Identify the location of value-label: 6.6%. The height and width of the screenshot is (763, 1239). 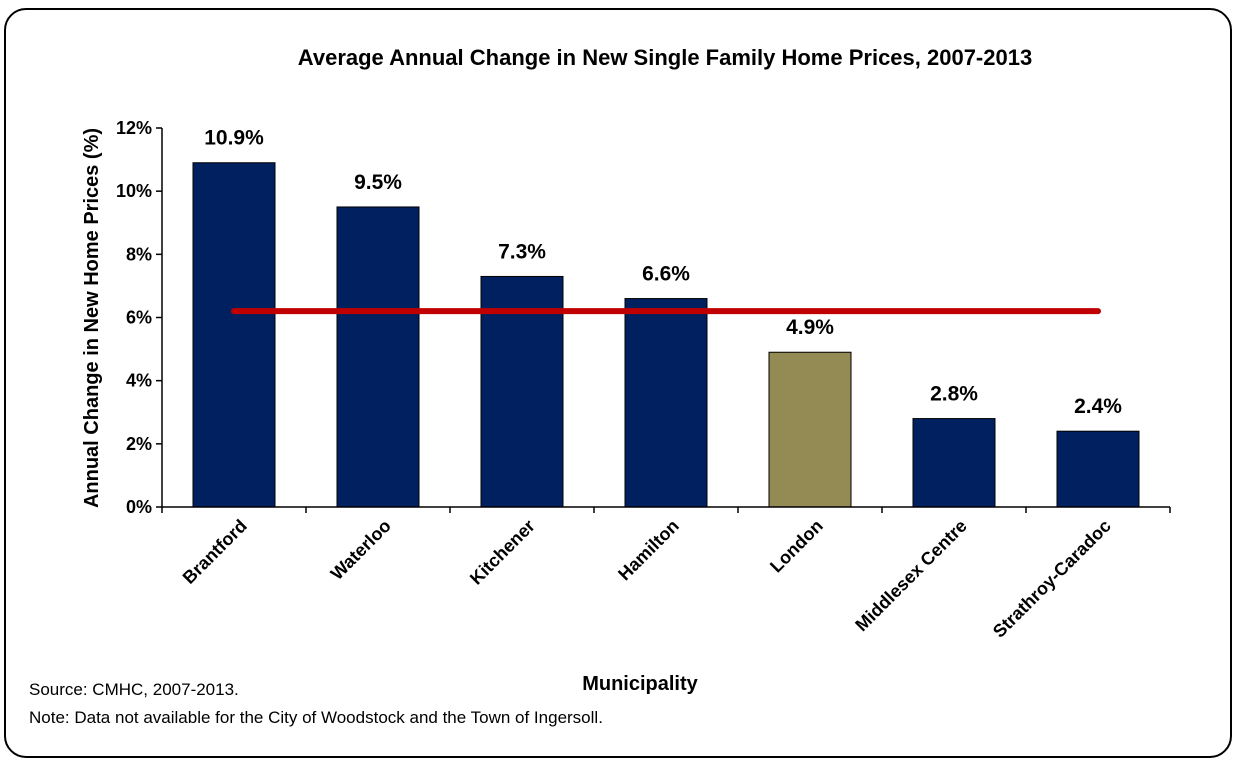
(666, 274).